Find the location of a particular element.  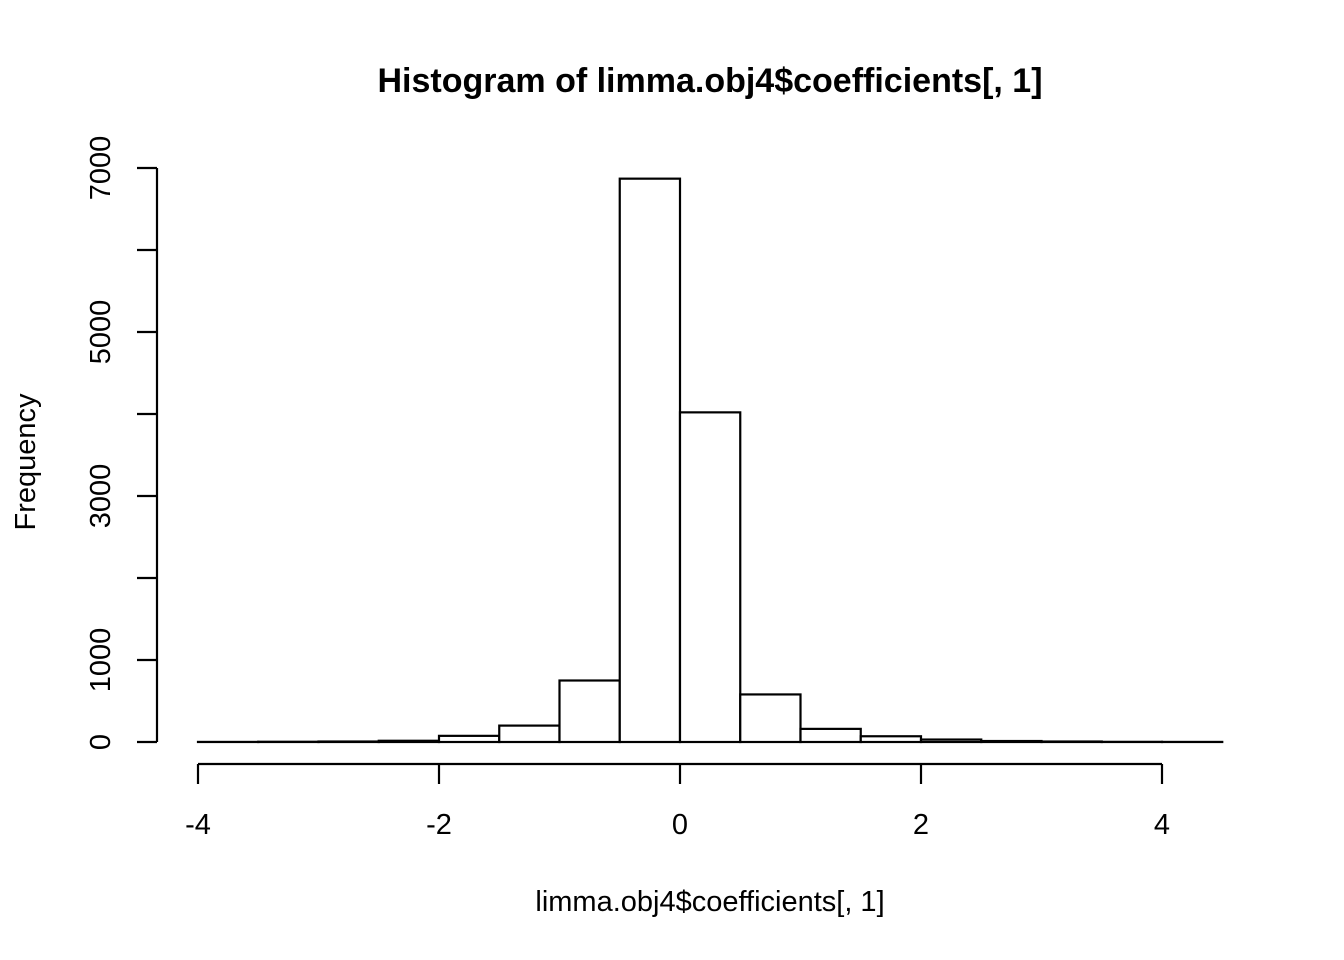

x-tick-label-3: 2 is located at coordinates (921, 825).